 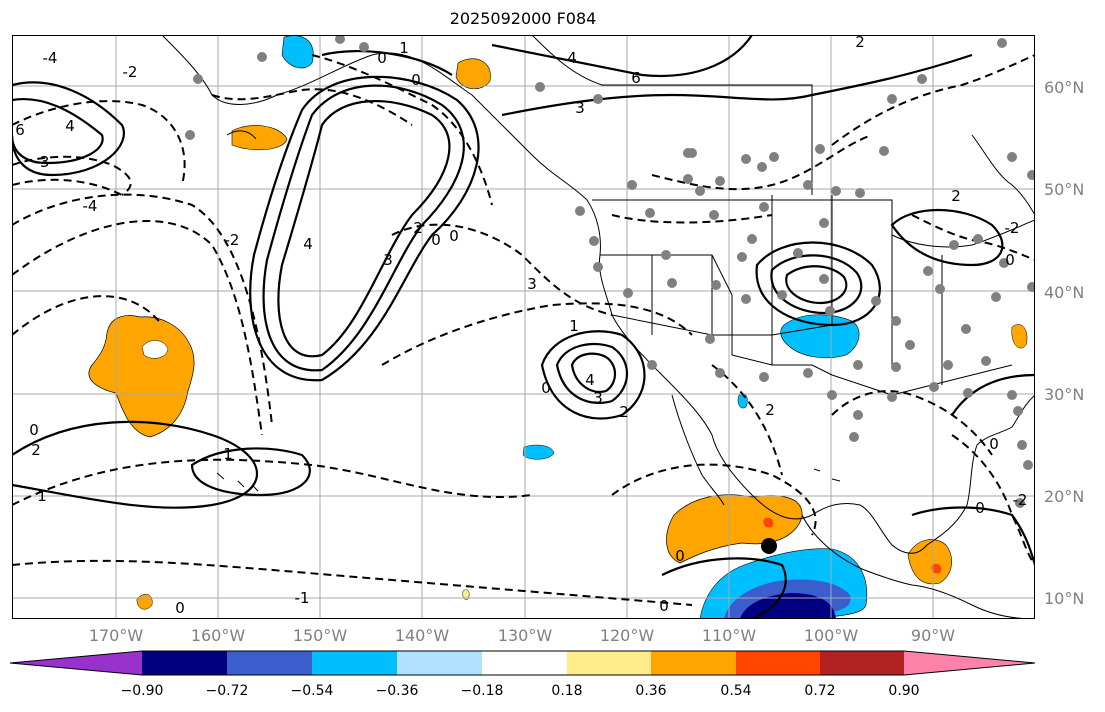 I want to click on lon-label-160w: 160°W, so click(x=218, y=635).